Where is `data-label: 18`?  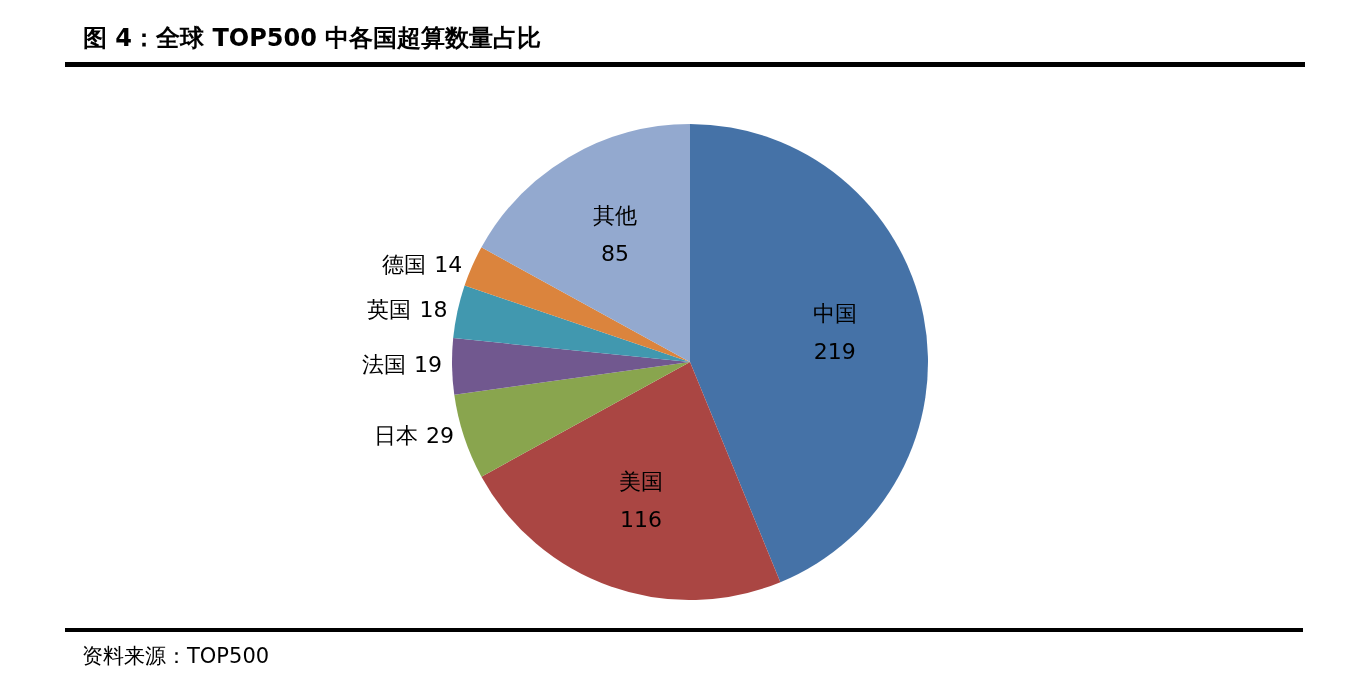 data-label: 18 is located at coordinates (433, 310).